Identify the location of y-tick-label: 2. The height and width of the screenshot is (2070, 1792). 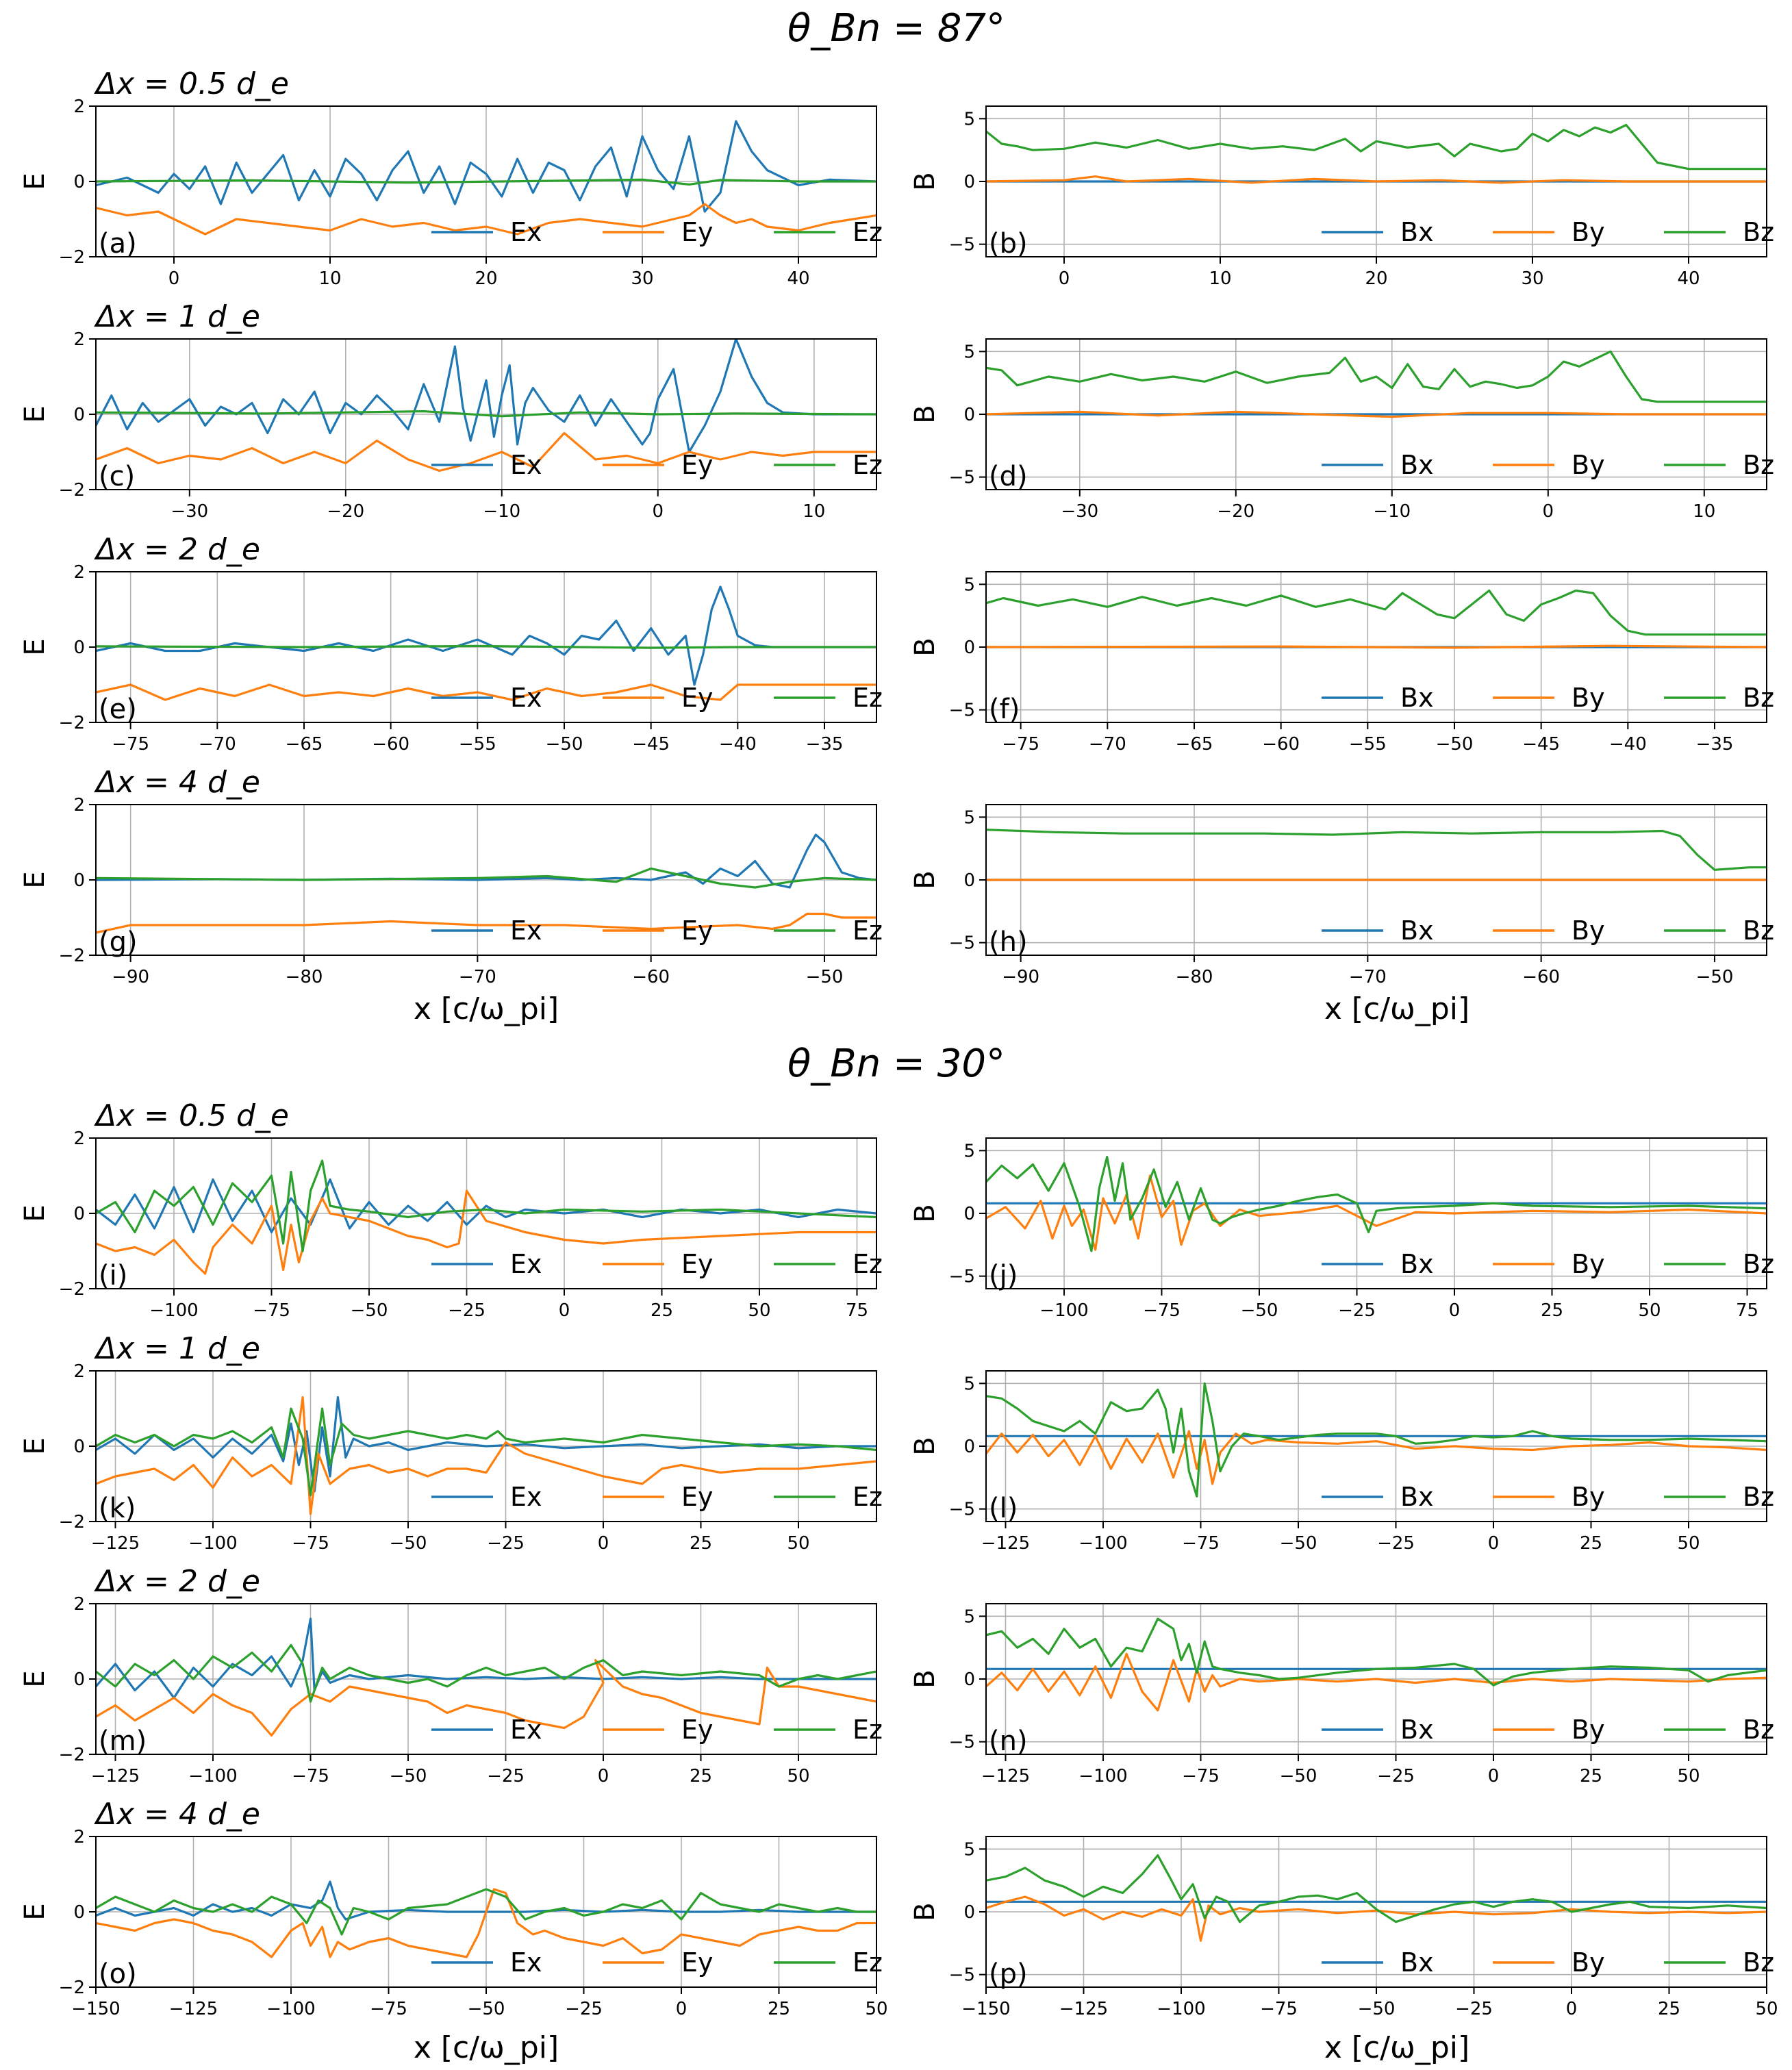
(79, 1604).